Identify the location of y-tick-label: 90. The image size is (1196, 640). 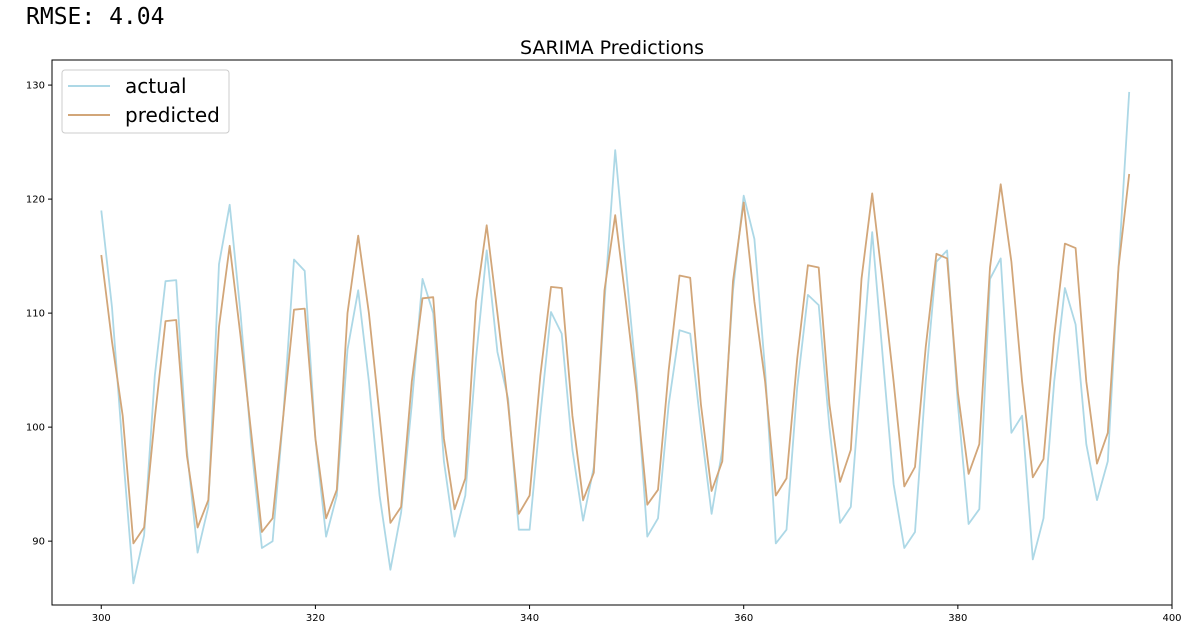
(38, 542).